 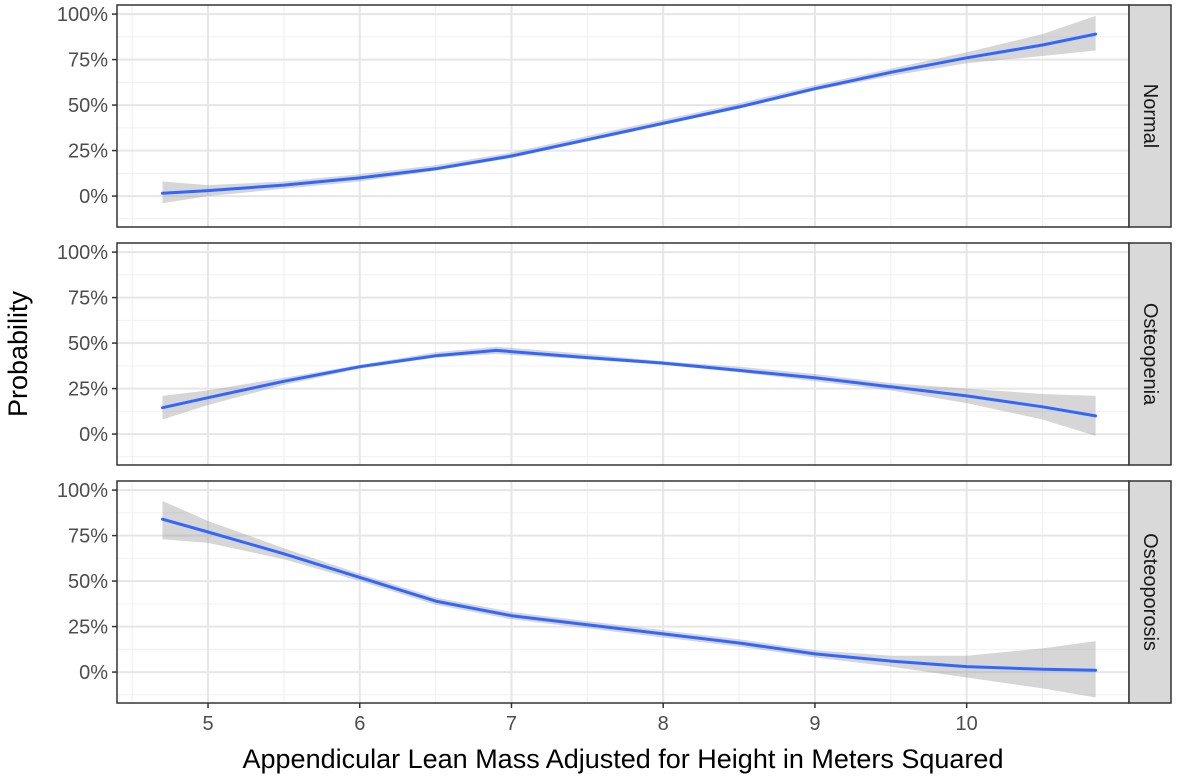 I want to click on x-tick-label: 7, so click(x=511, y=724).